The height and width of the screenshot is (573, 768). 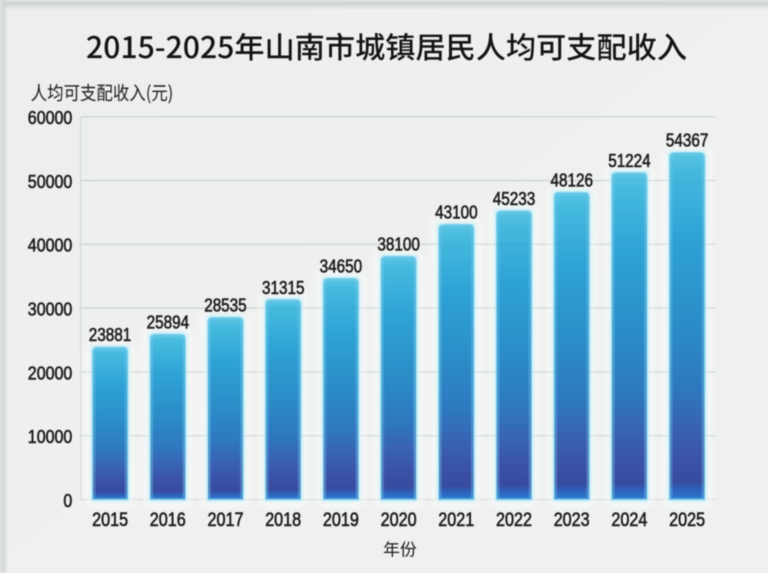 What do you see at coordinates (50, 117) in the screenshot?
I see `svg-text: 60000` at bounding box center [50, 117].